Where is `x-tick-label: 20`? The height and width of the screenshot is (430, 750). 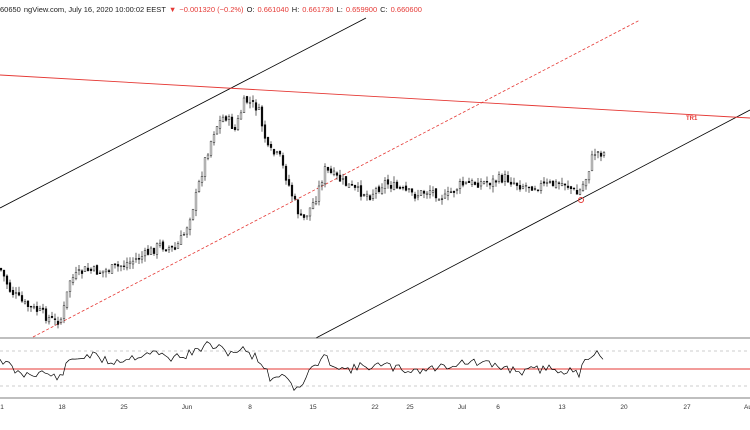 x-tick-label: 20 is located at coordinates (624, 407).